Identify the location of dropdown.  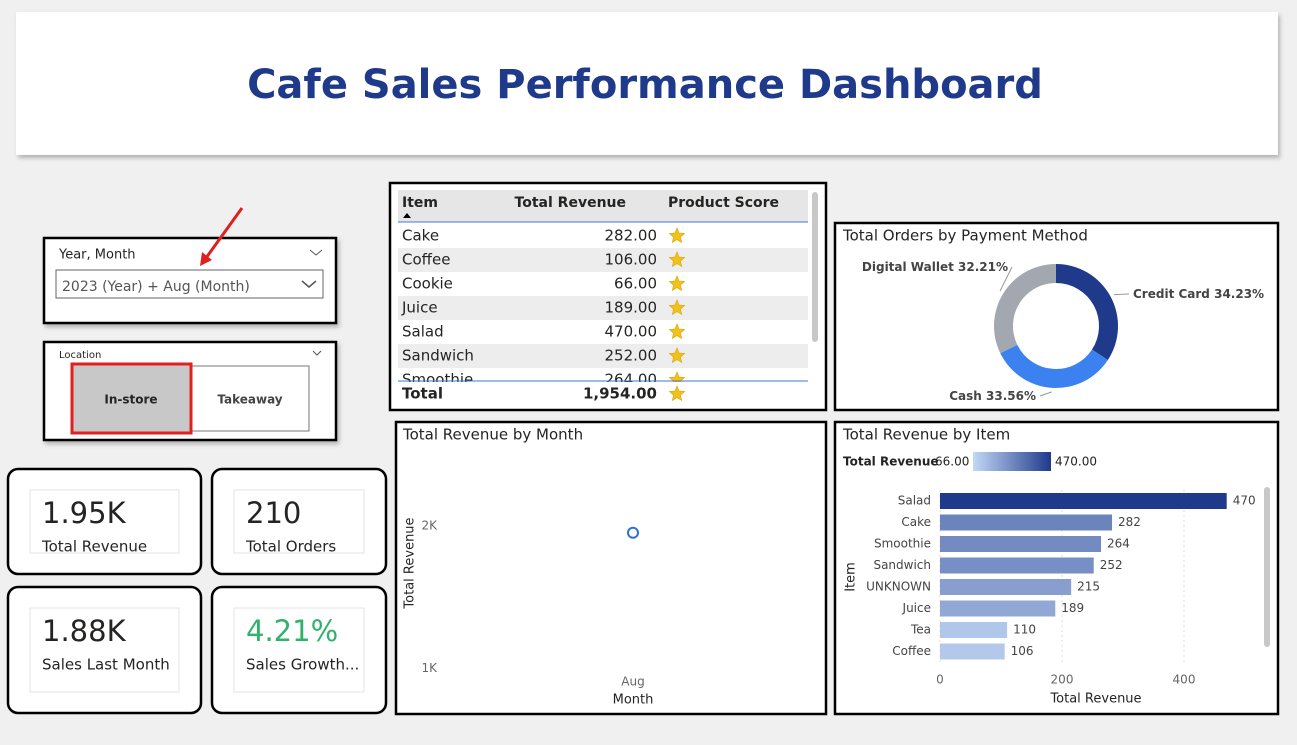
(189, 284).